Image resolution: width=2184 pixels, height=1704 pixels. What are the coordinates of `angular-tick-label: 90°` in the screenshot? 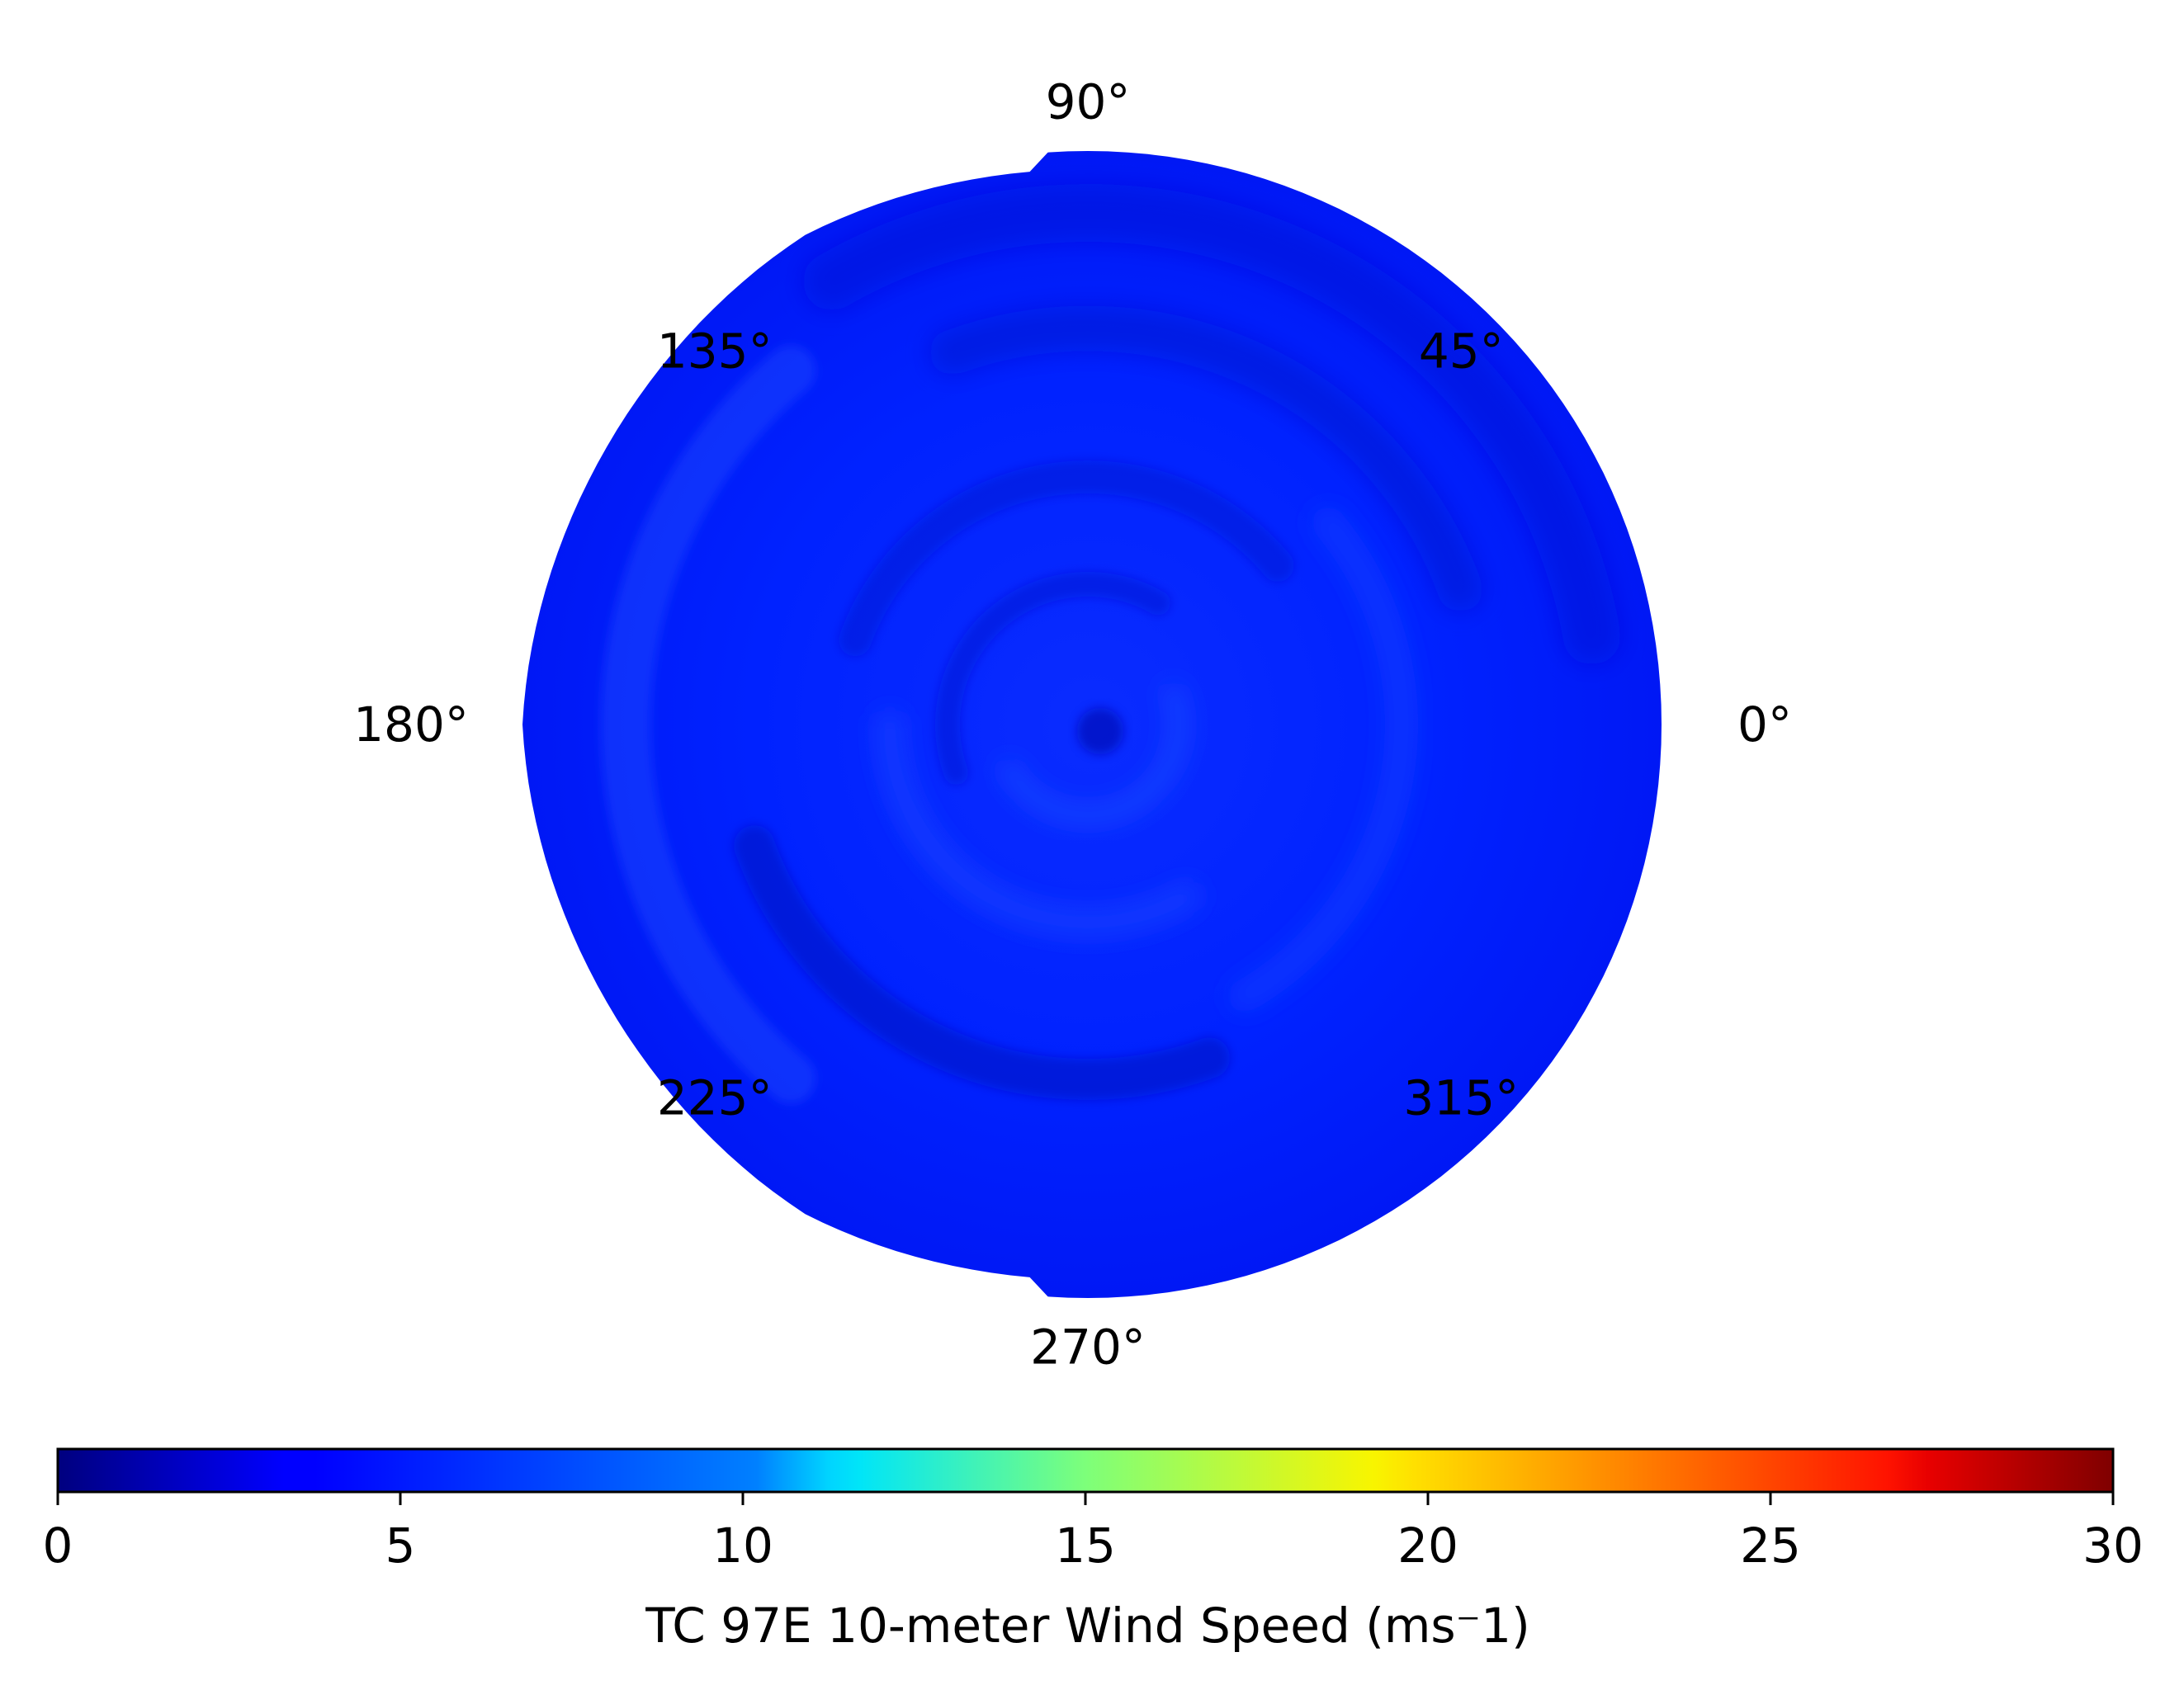 It's located at (1088, 102).